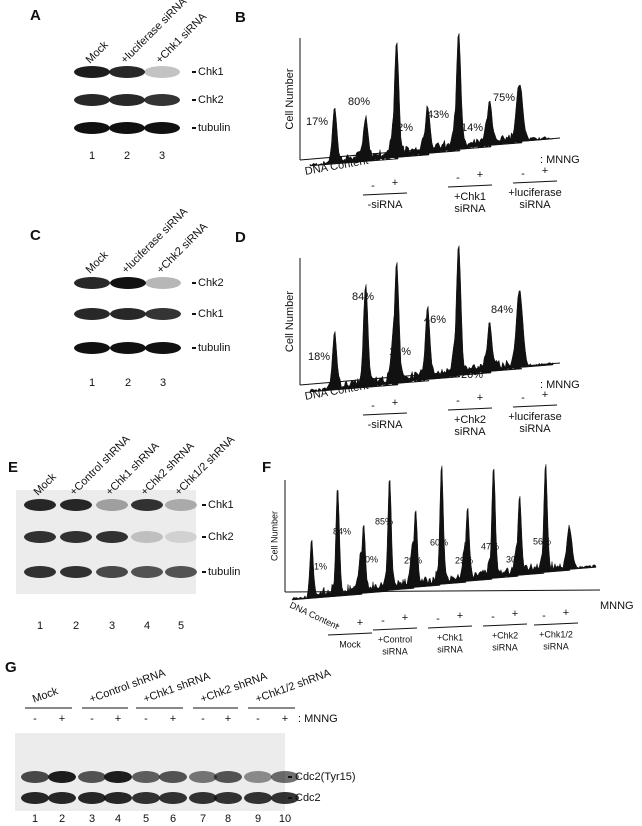 The image size is (642, 826). Describe the element at coordinates (515, 559) in the screenshot. I see `percentage: 30%` at that location.